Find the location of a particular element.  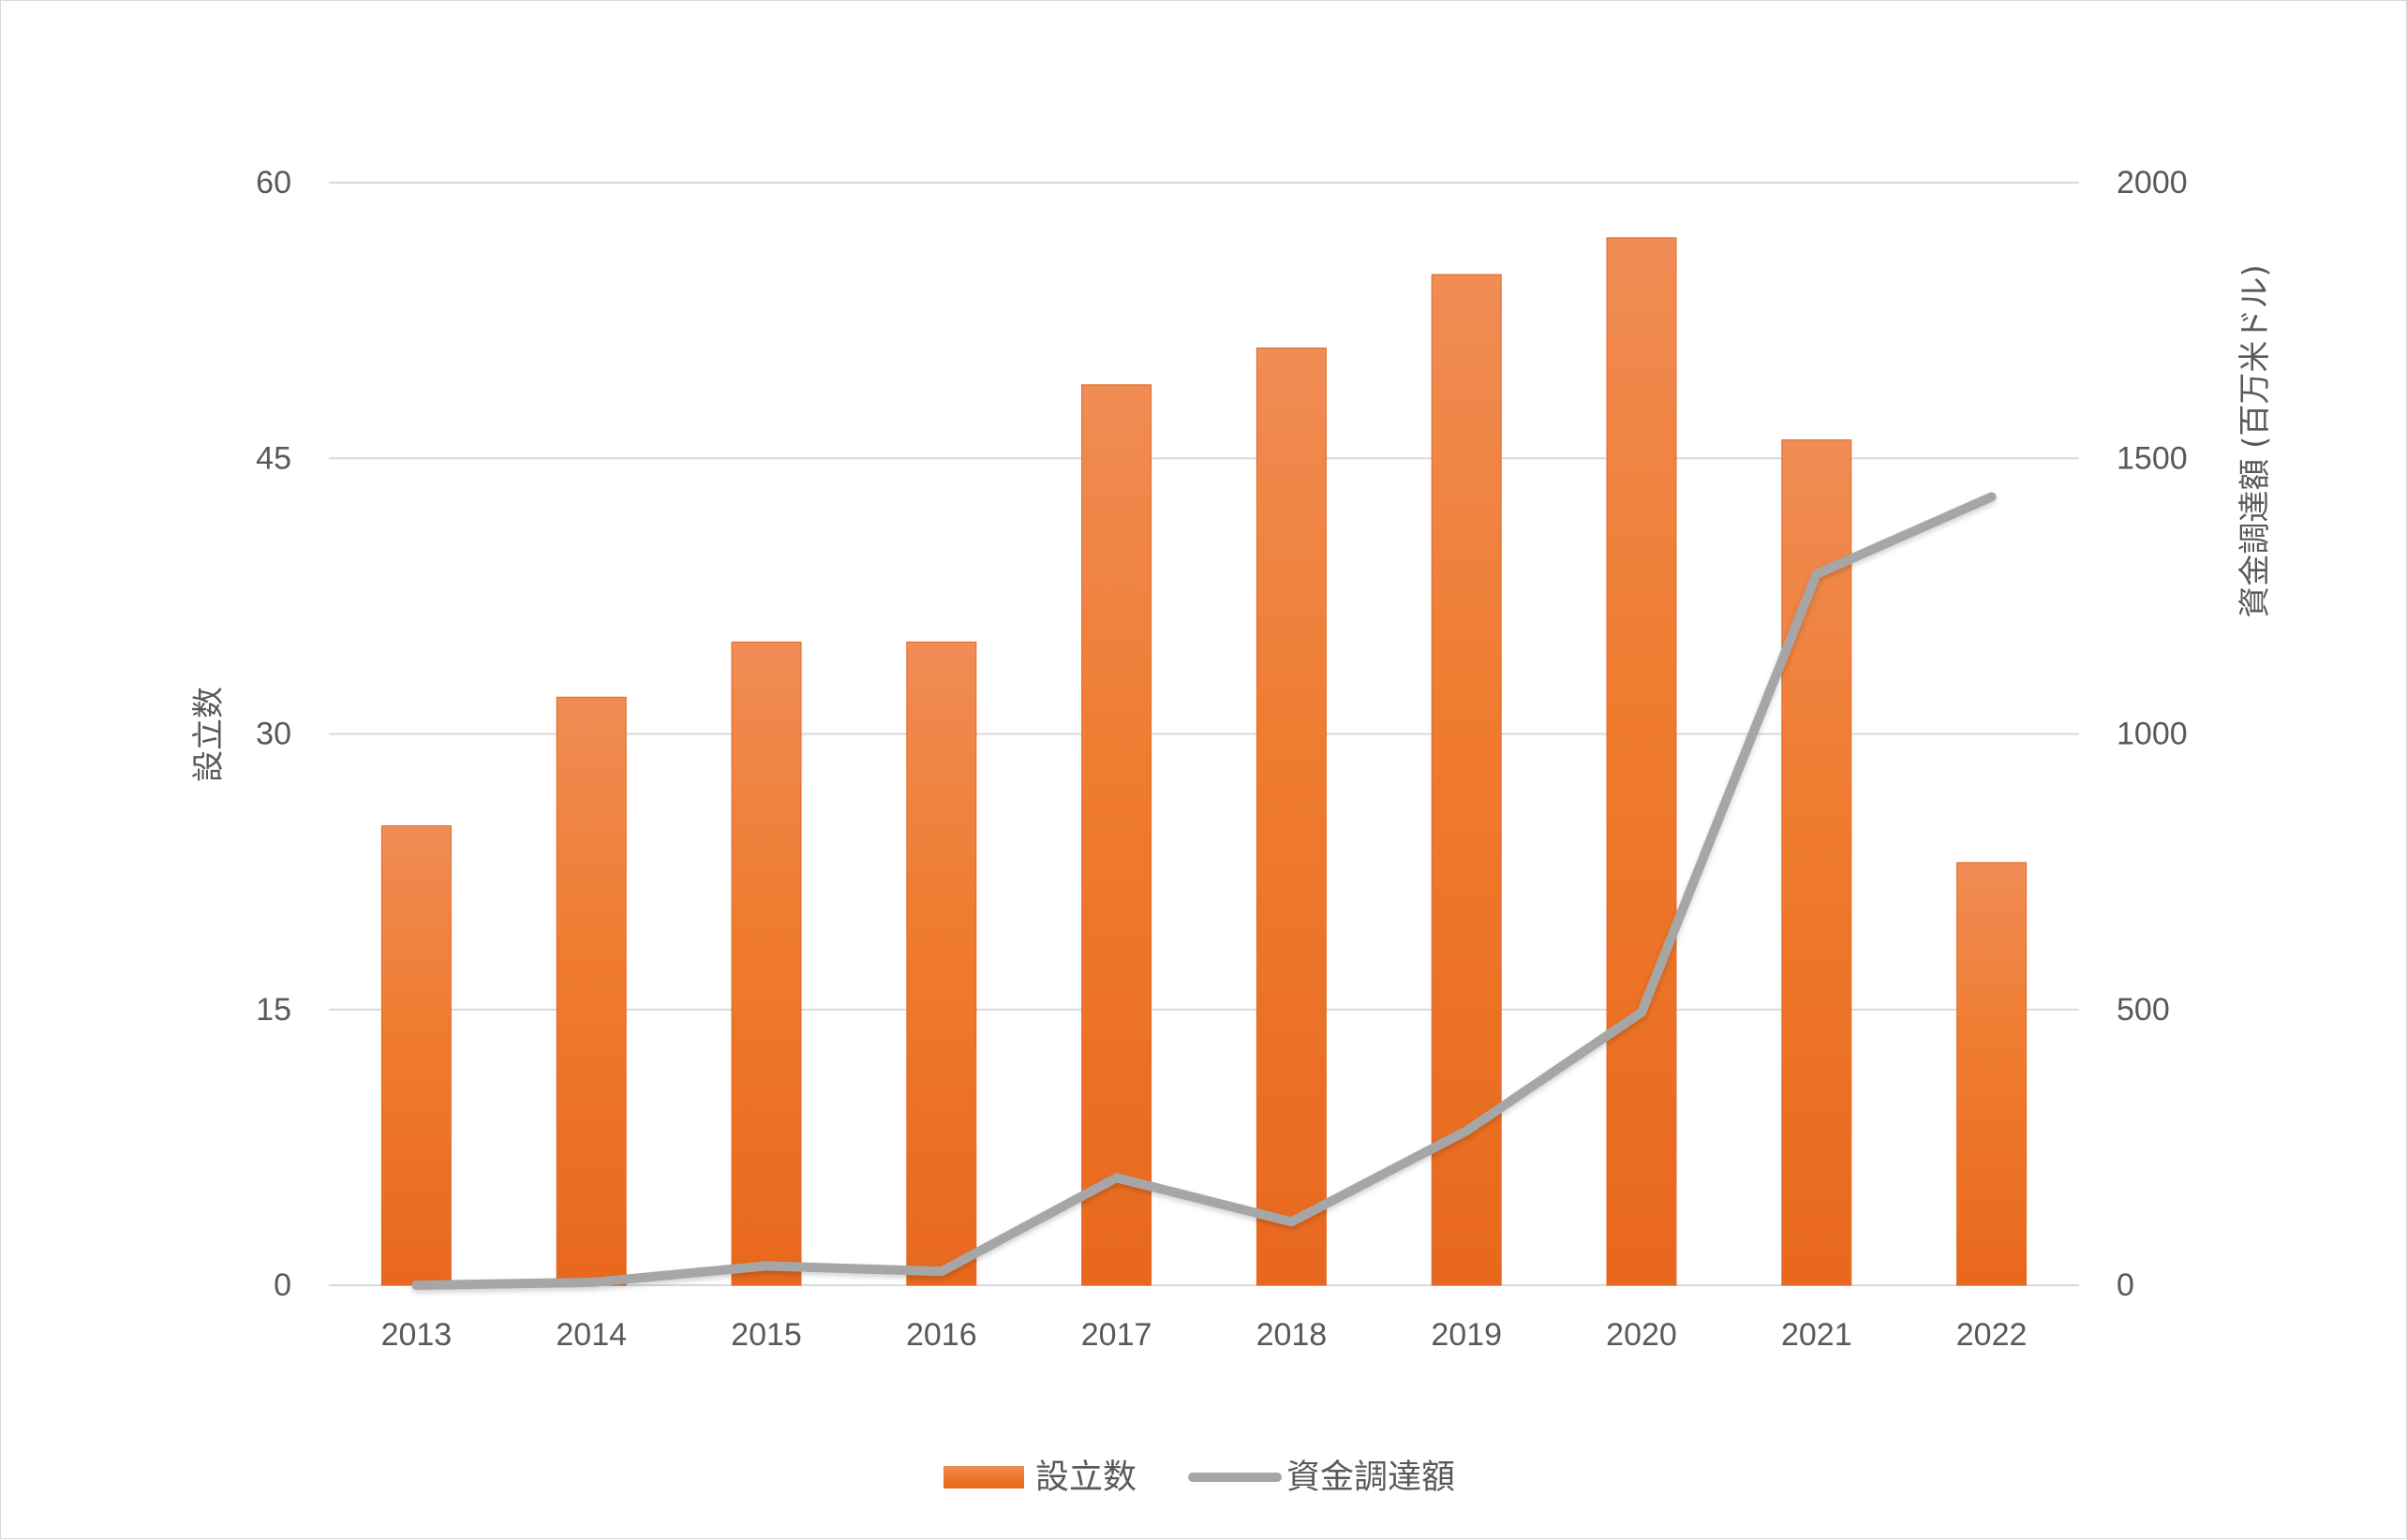

y2-tick-label: 500 is located at coordinates (2143, 1010).